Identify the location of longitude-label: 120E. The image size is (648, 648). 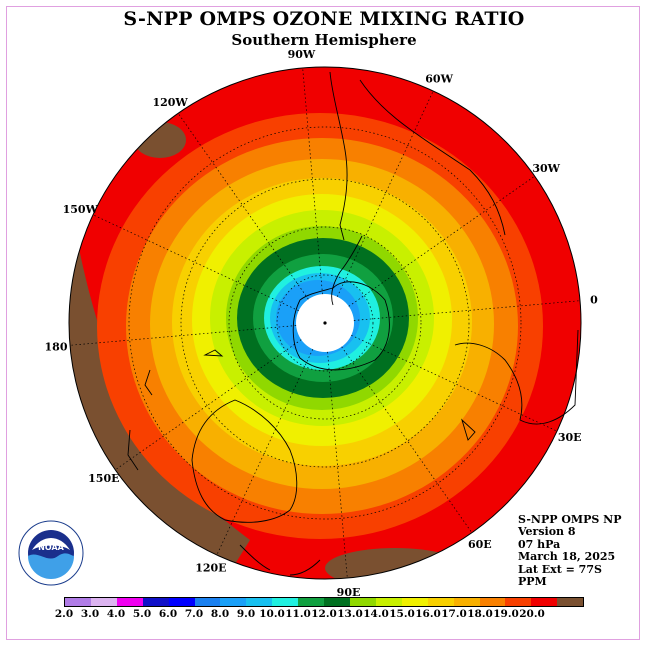
(210, 568).